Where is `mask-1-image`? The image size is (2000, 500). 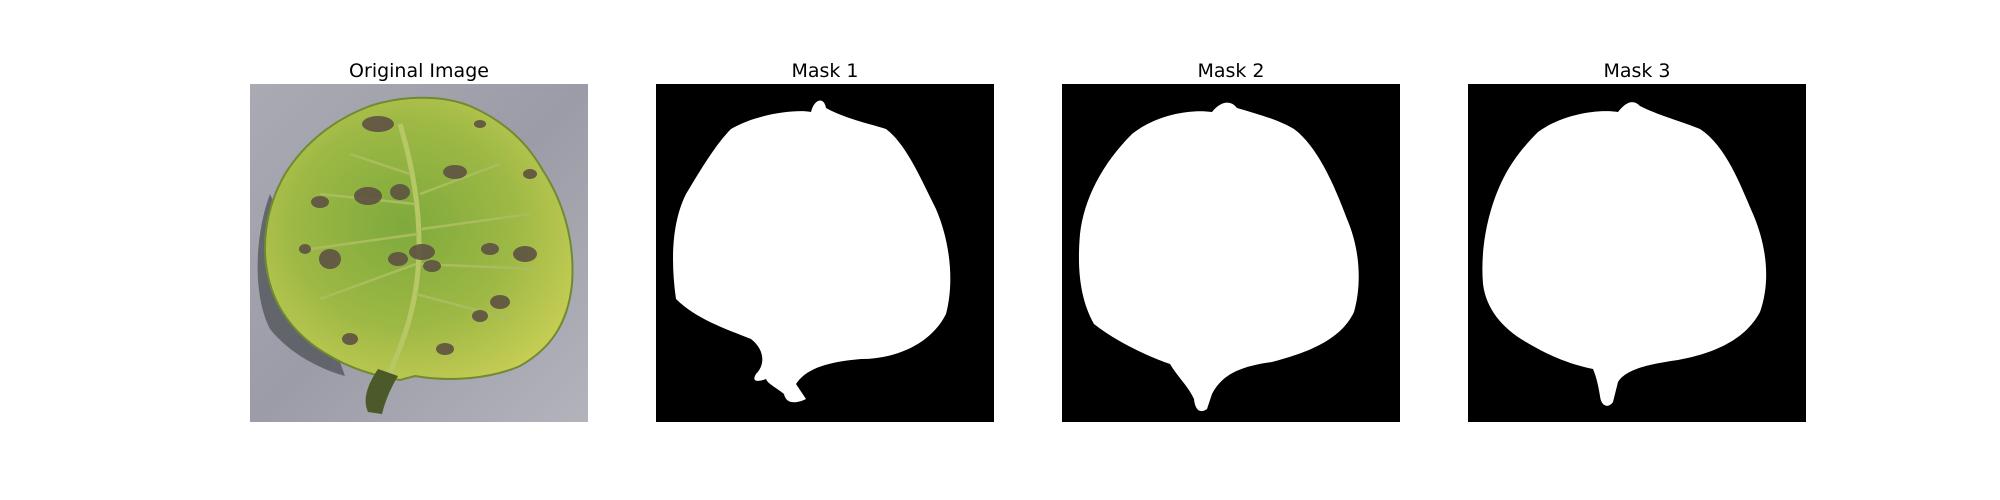
mask-1-image is located at coordinates (825, 253).